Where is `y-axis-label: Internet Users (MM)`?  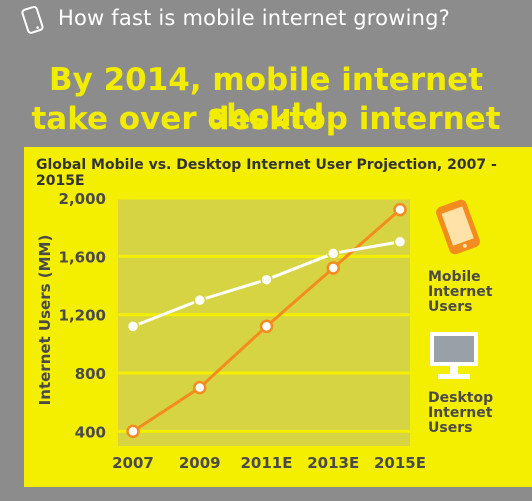 y-axis-label: Internet Users (MM) is located at coordinates (45, 320).